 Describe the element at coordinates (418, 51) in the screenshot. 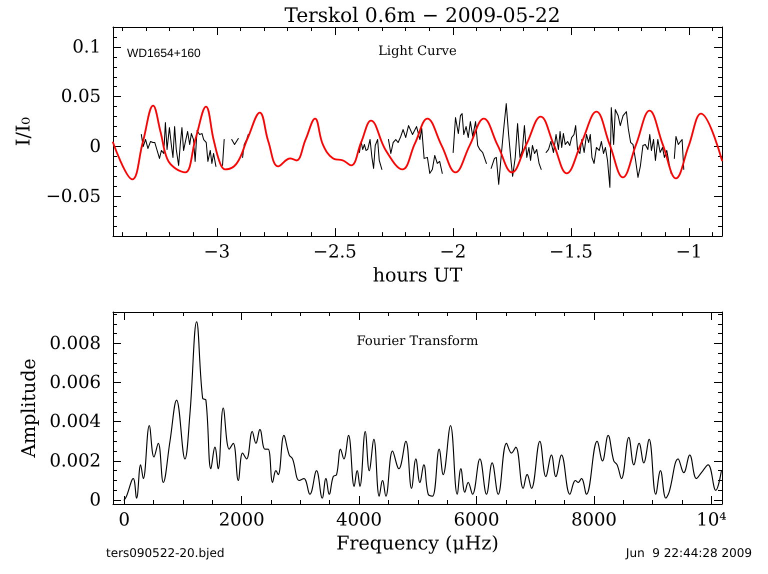

I see `annotation: Light Curve` at that location.